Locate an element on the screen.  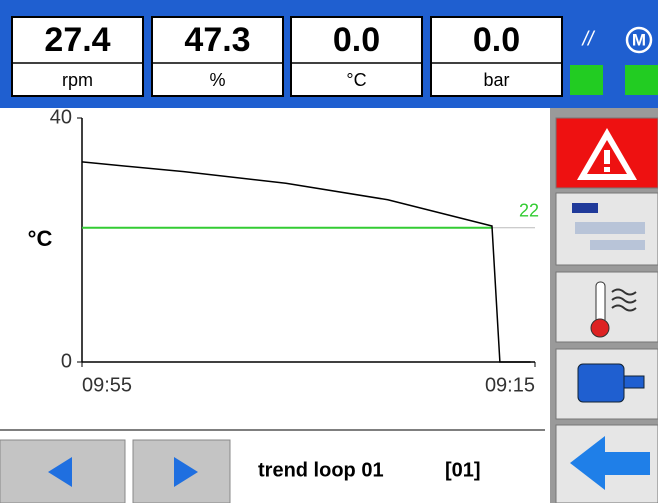
readout-unit: bar is located at coordinates (496, 80).